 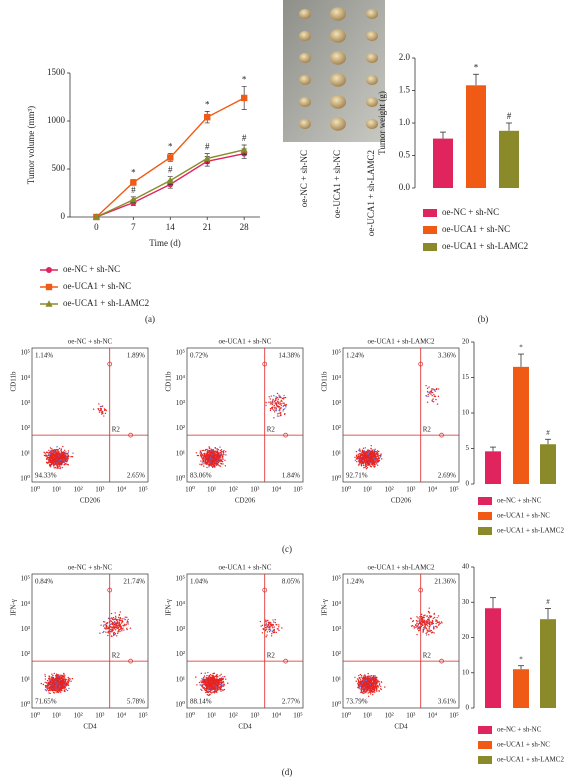 What do you see at coordinates (485, 516) in the screenshot?
I see `legend-swatch` at bounding box center [485, 516].